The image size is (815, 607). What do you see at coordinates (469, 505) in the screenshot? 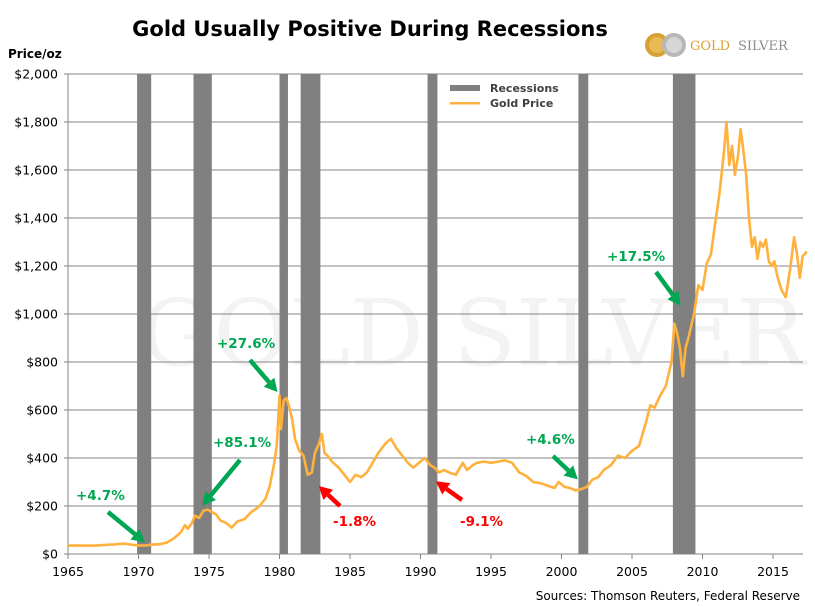
I see `annotation: -9.1%` at bounding box center [469, 505].